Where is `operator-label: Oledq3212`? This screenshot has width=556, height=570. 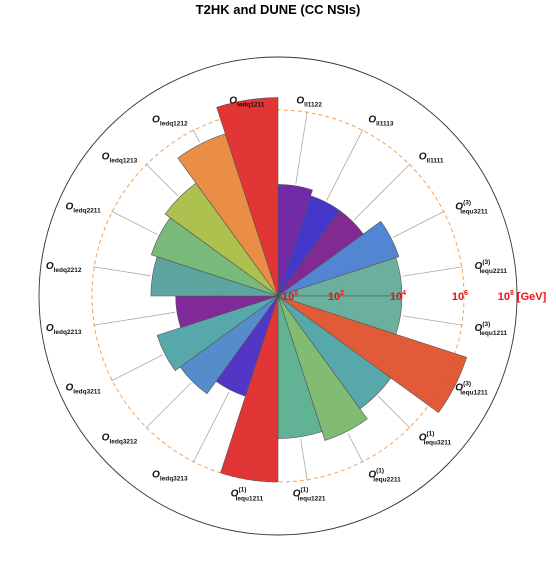 operator-label: Oledq3212 is located at coordinates (120, 439).